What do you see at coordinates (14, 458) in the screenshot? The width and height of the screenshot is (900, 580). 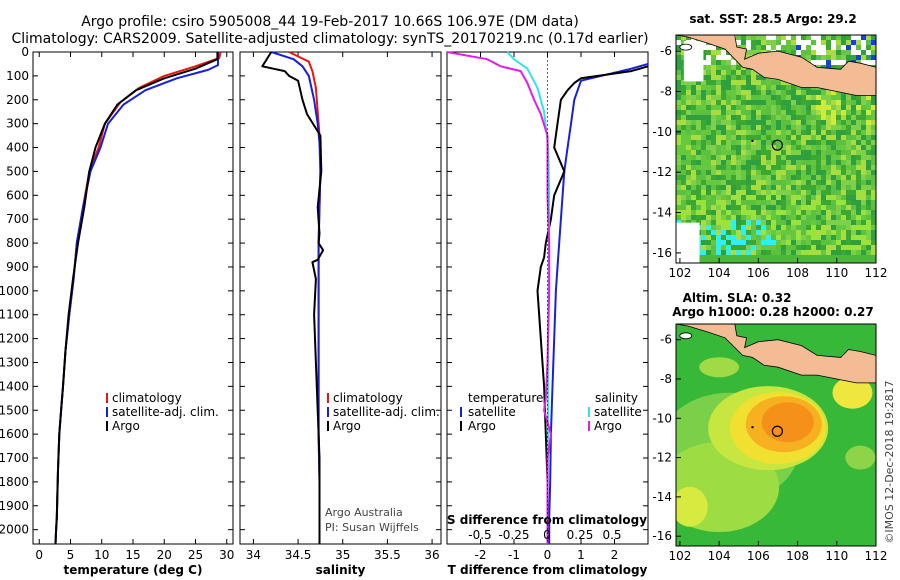 I see `pressure-tick-label: 1700` at bounding box center [14, 458].